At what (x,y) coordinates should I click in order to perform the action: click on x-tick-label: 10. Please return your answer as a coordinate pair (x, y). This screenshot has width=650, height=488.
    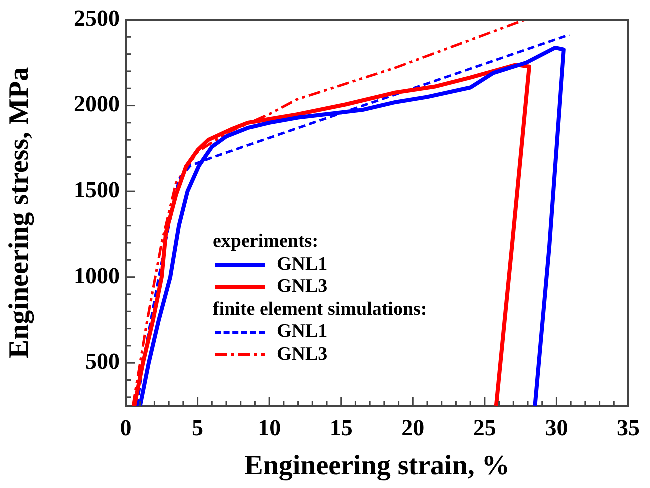
    Looking at the image, I should click on (270, 428).